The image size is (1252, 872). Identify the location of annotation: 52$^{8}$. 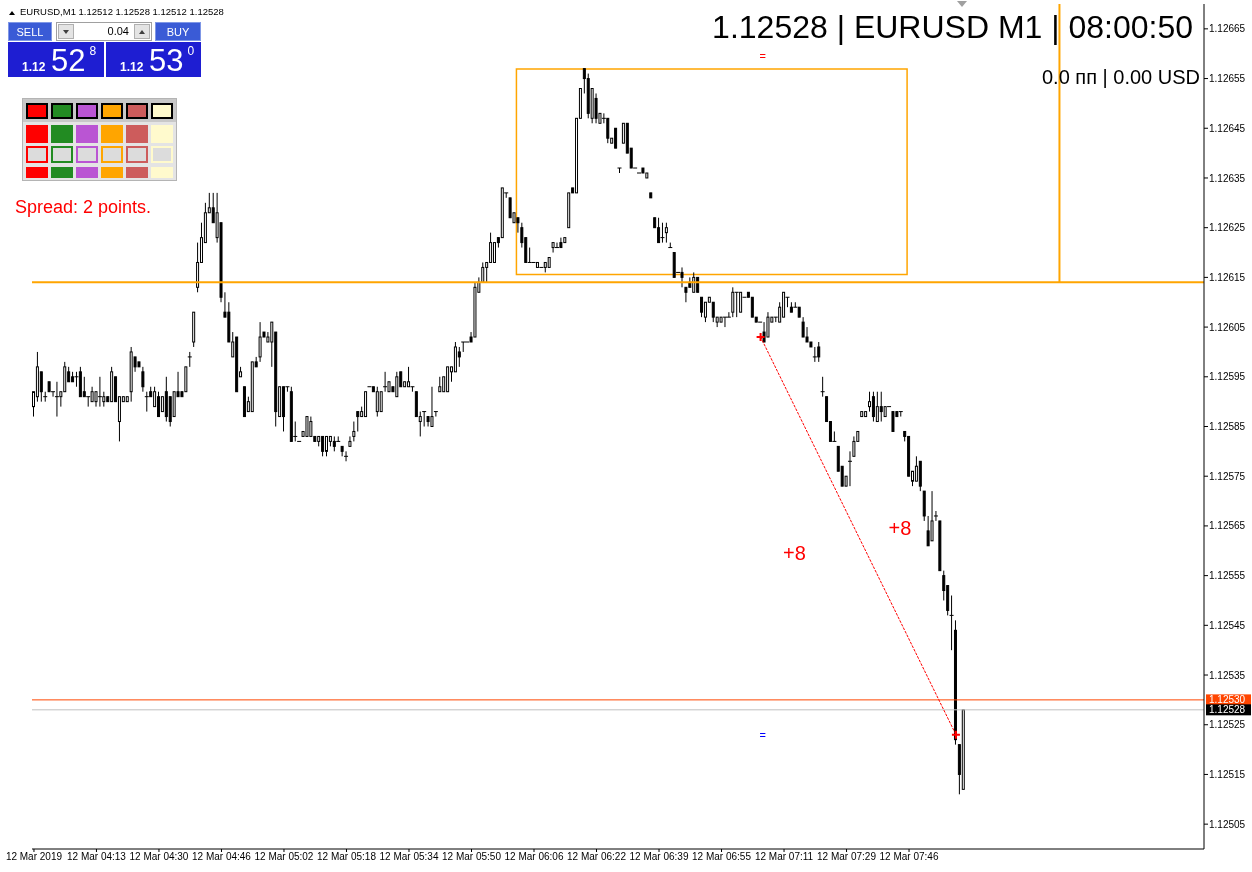
(74, 60).